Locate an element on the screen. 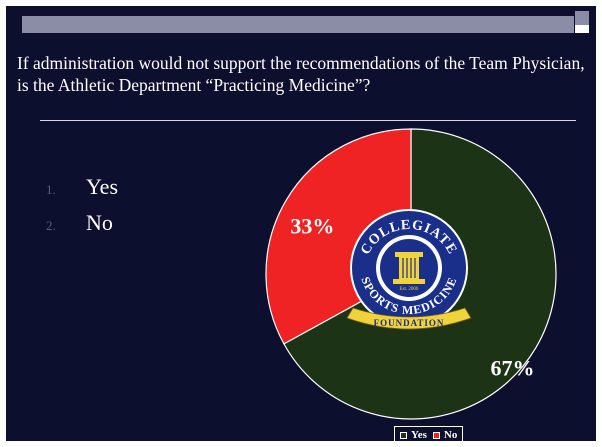 The height and width of the screenshot is (447, 602). legend-swatch-no is located at coordinates (436, 435).